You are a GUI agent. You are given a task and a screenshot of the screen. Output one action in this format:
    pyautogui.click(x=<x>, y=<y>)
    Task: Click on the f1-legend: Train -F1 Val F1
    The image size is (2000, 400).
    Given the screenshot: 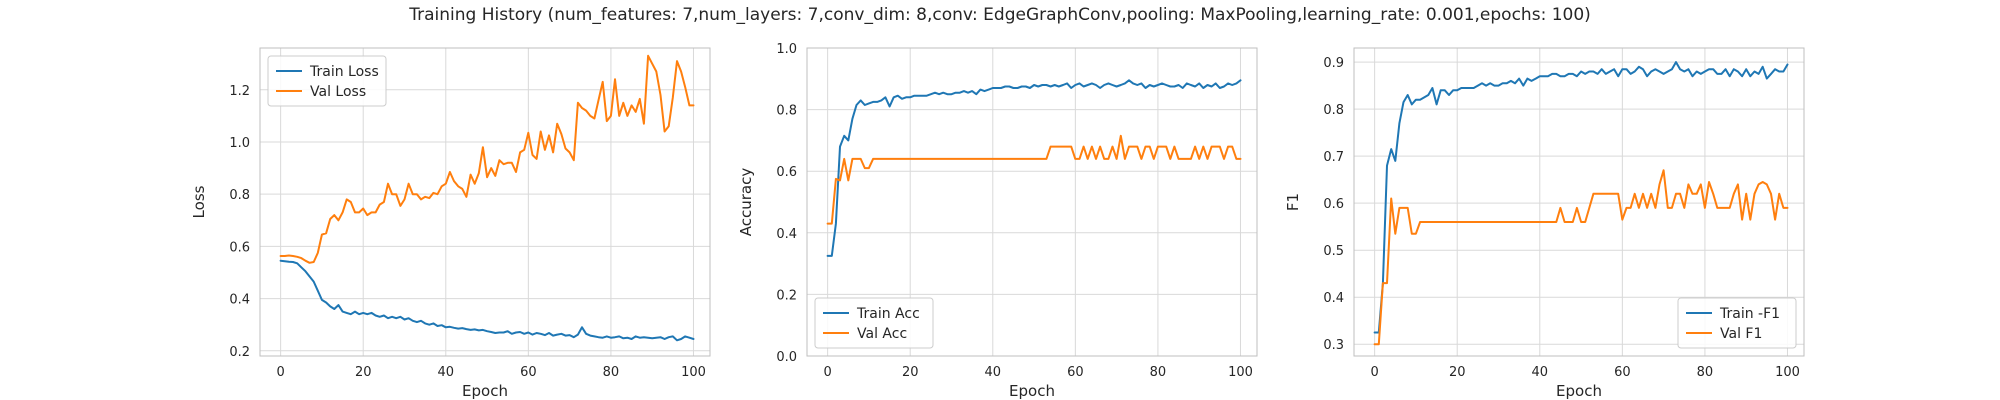 What is the action you would take?
    pyautogui.click(x=1737, y=323)
    